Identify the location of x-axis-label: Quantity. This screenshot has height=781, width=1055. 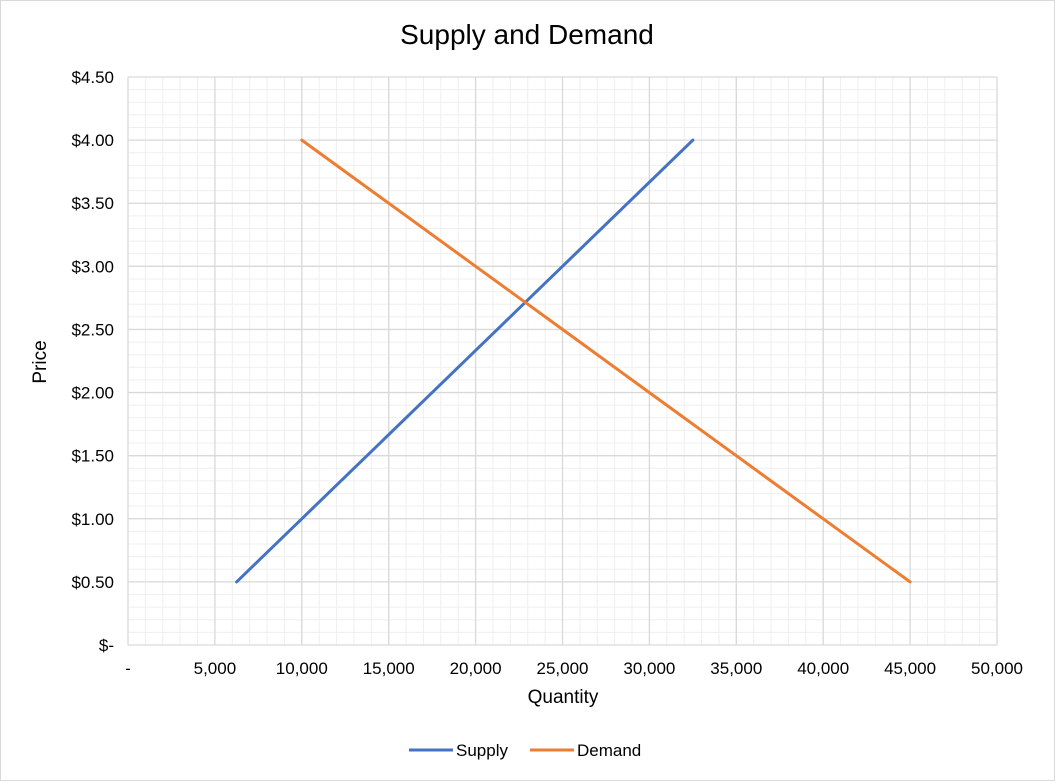
(563, 697).